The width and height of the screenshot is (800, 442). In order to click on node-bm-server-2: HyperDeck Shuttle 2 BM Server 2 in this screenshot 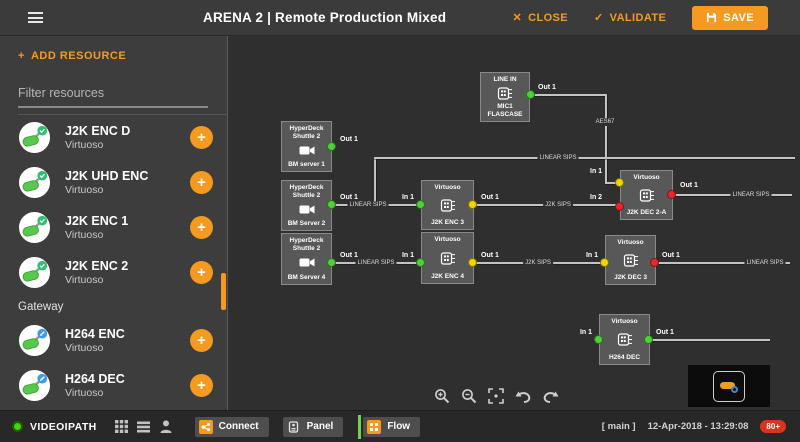, I will do `click(306, 205)`.